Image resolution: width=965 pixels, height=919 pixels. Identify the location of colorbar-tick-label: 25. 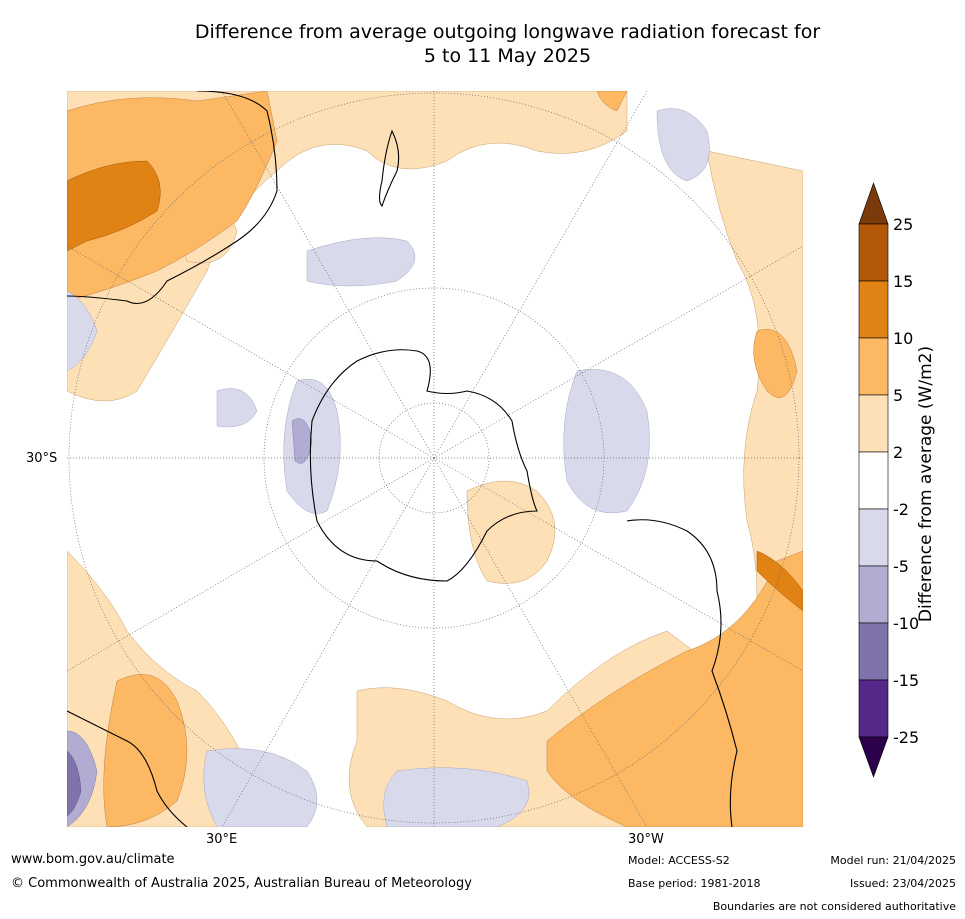
(903, 224).